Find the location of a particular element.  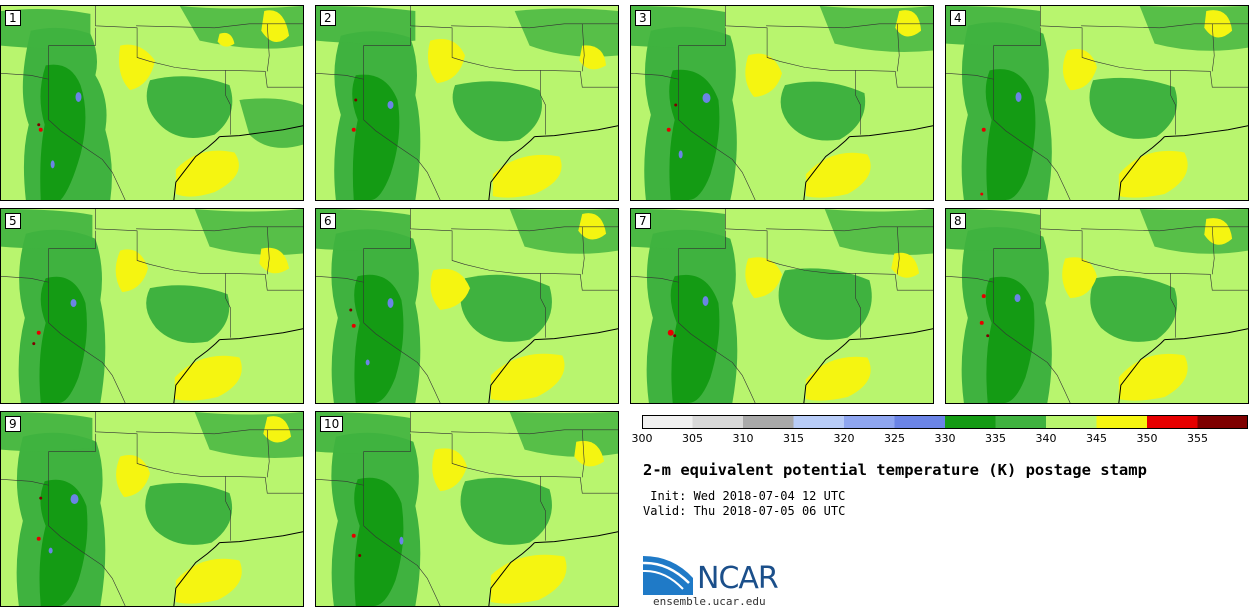

member-number-label: 1 is located at coordinates (13, 18).